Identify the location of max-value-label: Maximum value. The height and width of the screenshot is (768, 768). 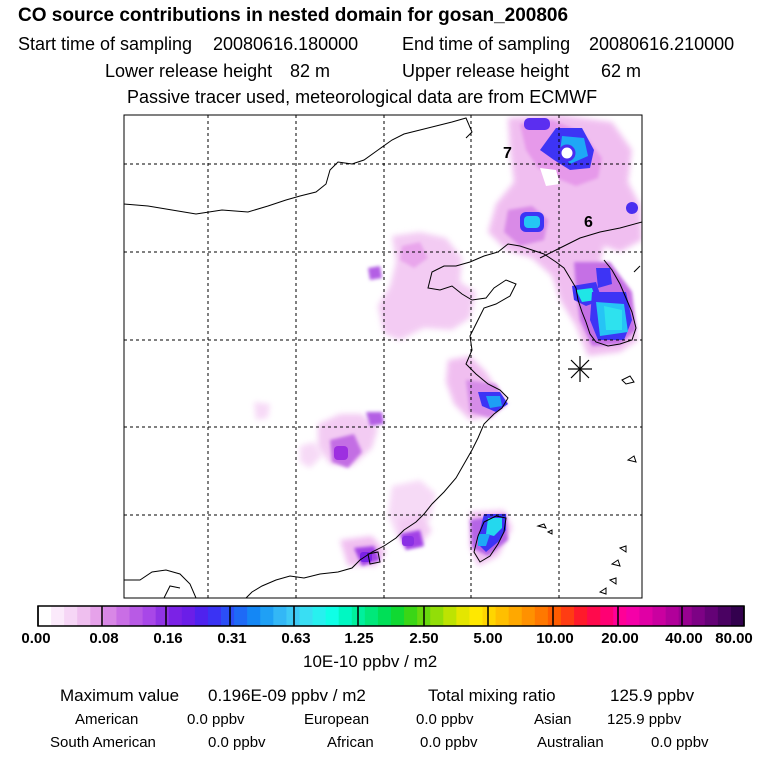
(120, 695).